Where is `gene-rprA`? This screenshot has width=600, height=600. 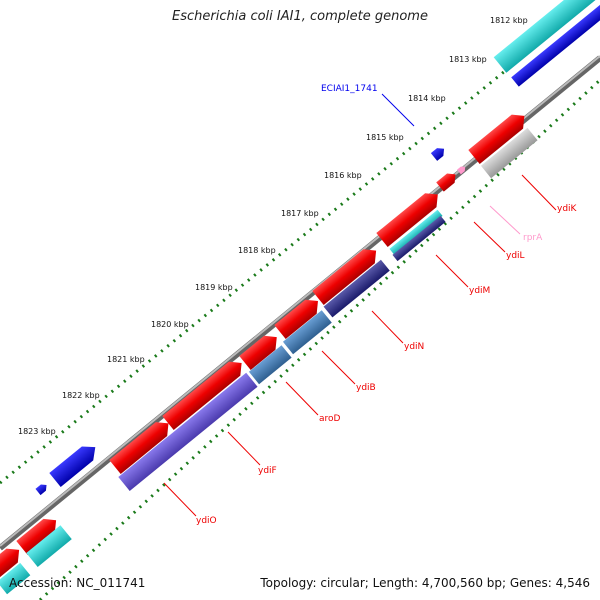 gene-rprA is located at coordinates (461, 170).